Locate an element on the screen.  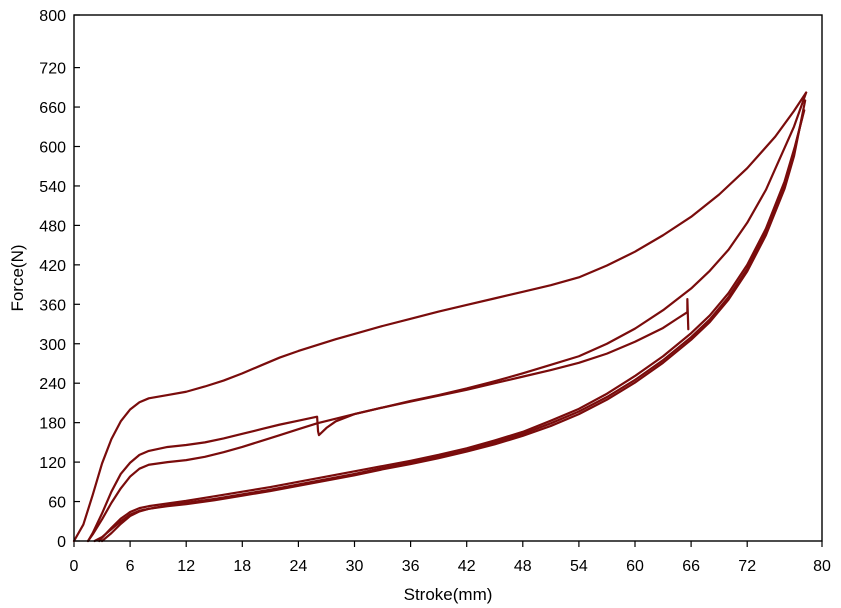
x-tick-label: 24 is located at coordinates (299, 566).